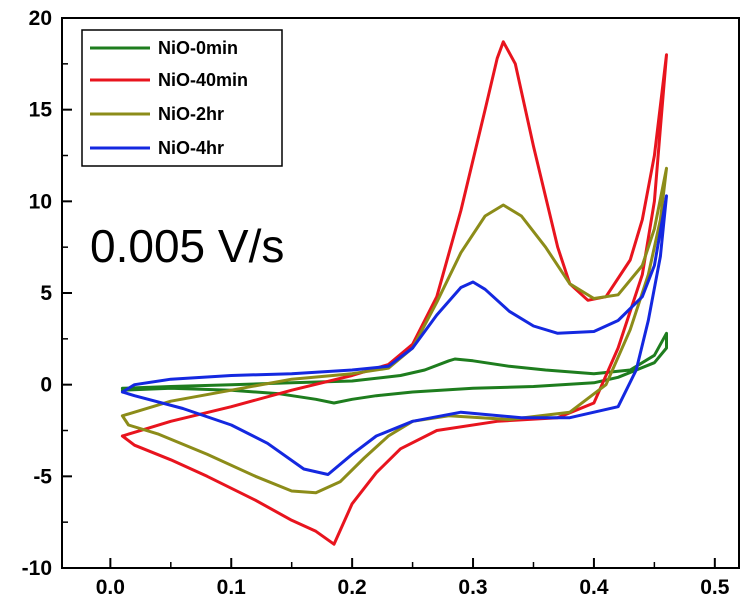 Image resolution: width=742 pixels, height=604 pixels. I want to click on x-tick-label: 0.0, so click(110, 587).